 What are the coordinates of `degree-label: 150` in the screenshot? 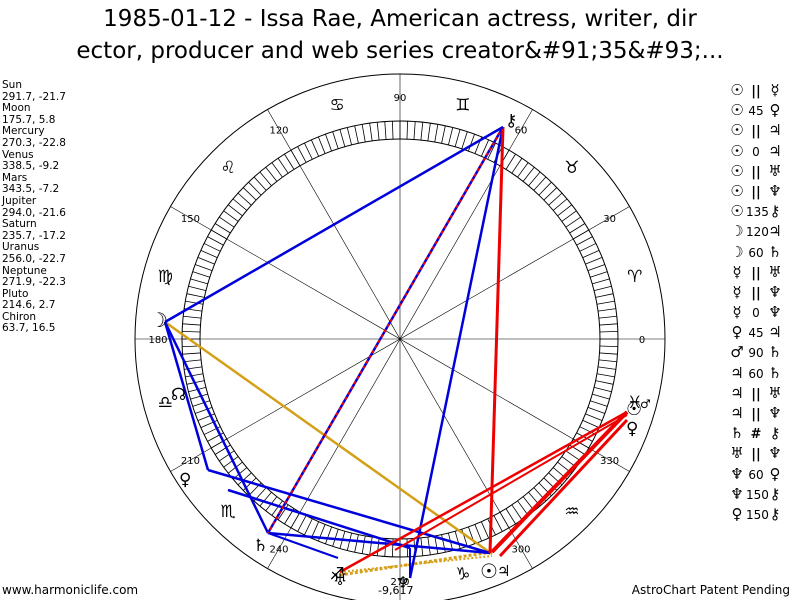 It's located at (190, 219).